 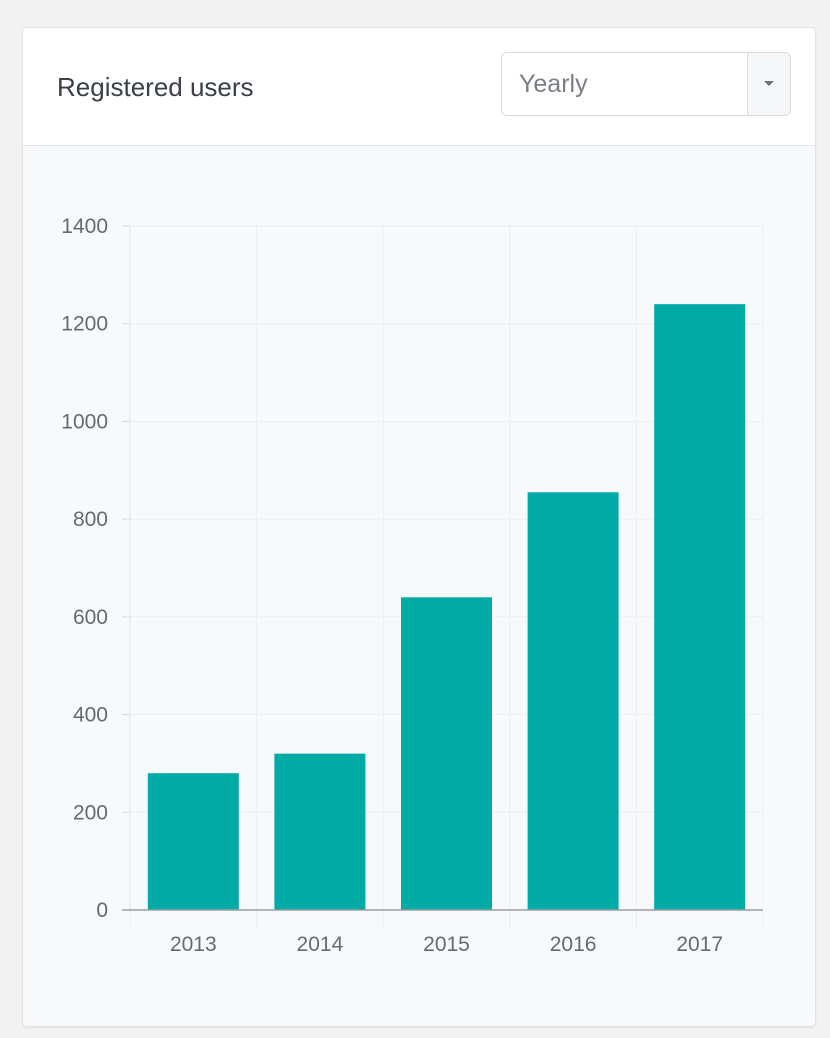 I want to click on y-tick-label: 1400, so click(x=84, y=226).